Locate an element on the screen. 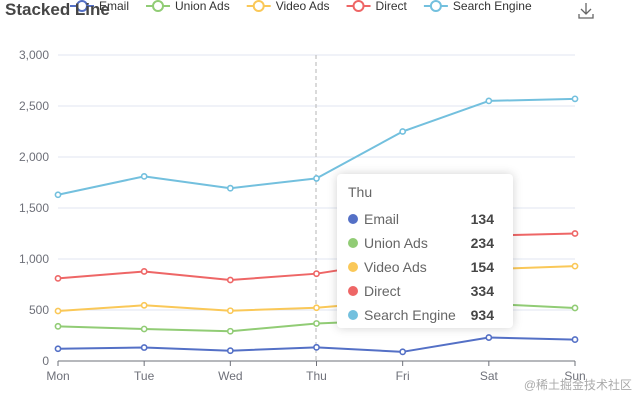 The height and width of the screenshot is (406, 638). tooltip-name: Email is located at coordinates (382, 219).